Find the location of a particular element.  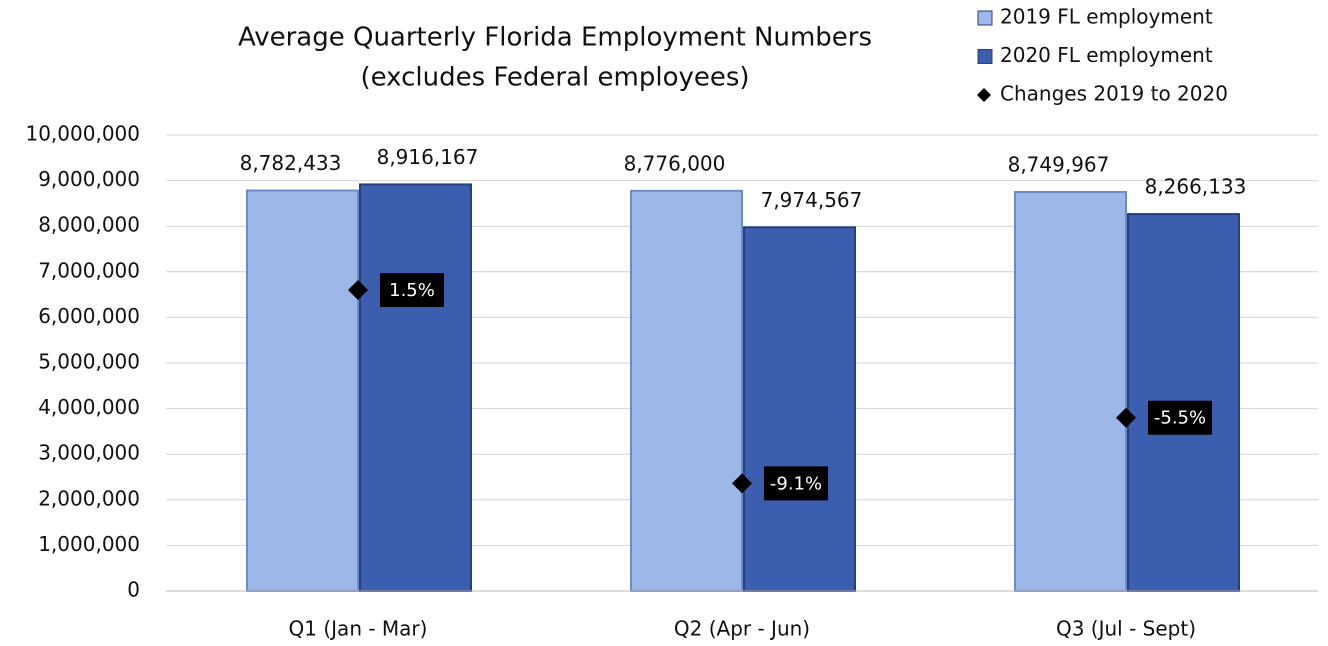

data-label: 8,782,433 is located at coordinates (291, 163).